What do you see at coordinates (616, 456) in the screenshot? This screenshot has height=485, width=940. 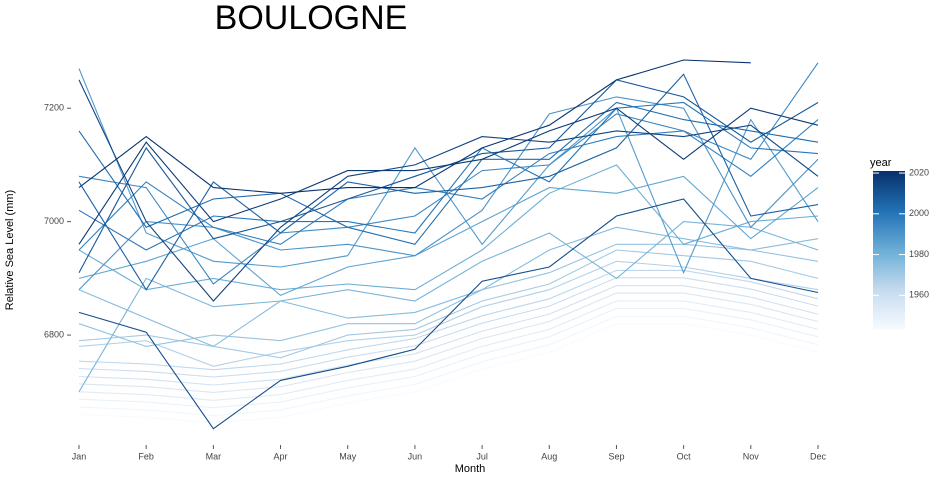 I see `x-tick-label: Sep` at bounding box center [616, 456].